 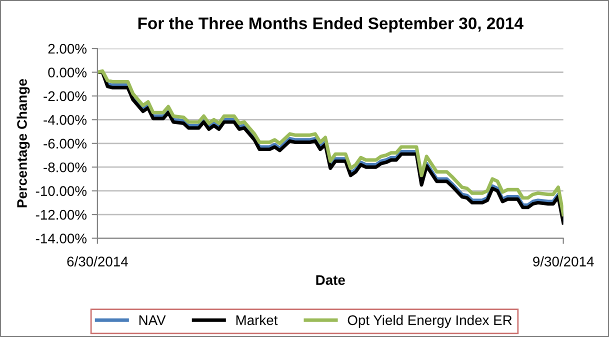 I want to click on y-tick-label: -12.00%, so click(x=61, y=215).